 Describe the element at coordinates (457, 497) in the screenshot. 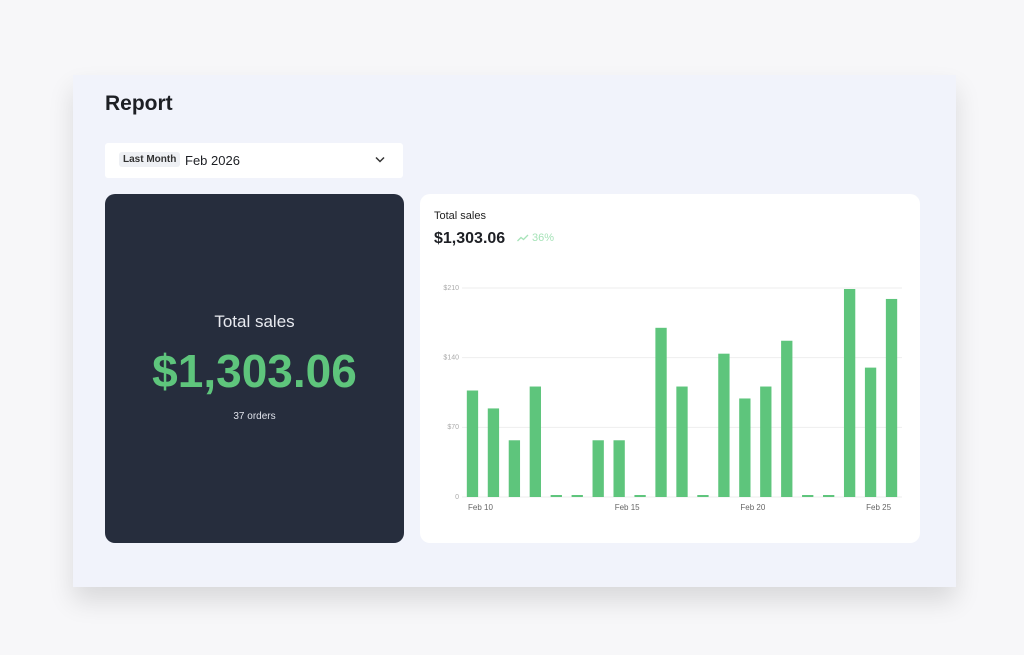

I see `y-tick-label: 0` at that location.